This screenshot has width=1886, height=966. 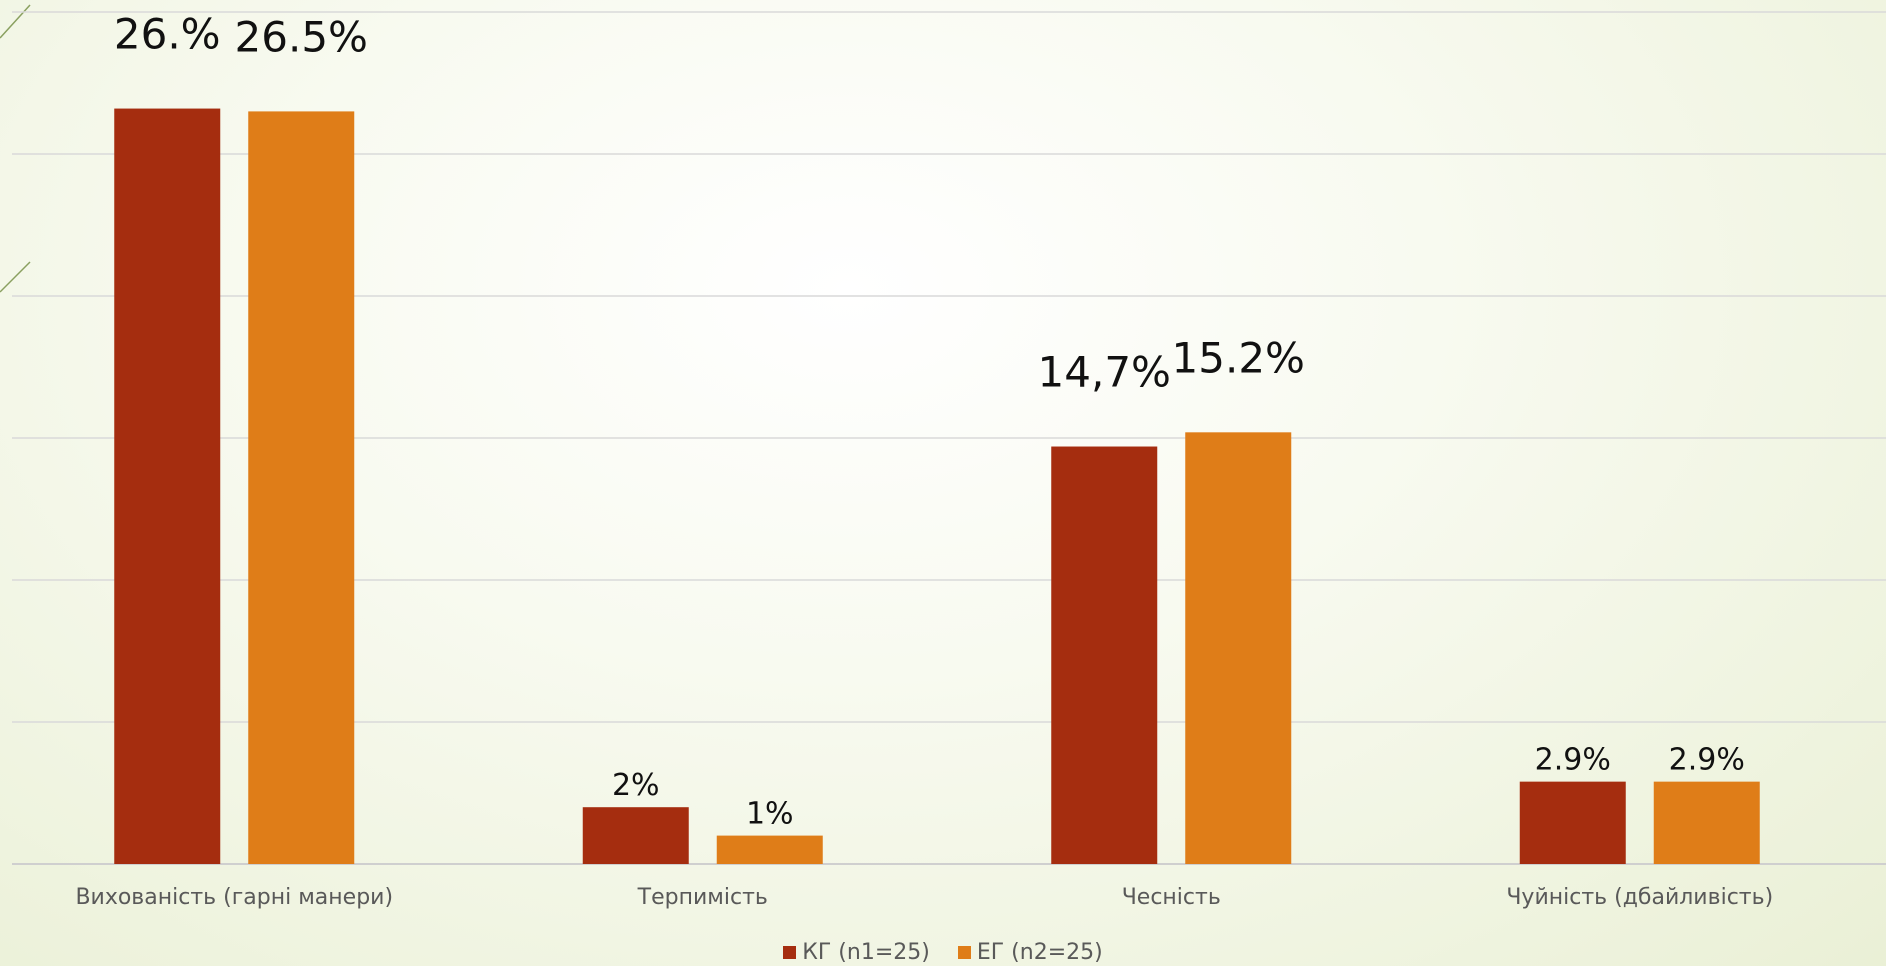 I want to click on category-label: Чесність, so click(x=1171, y=897).